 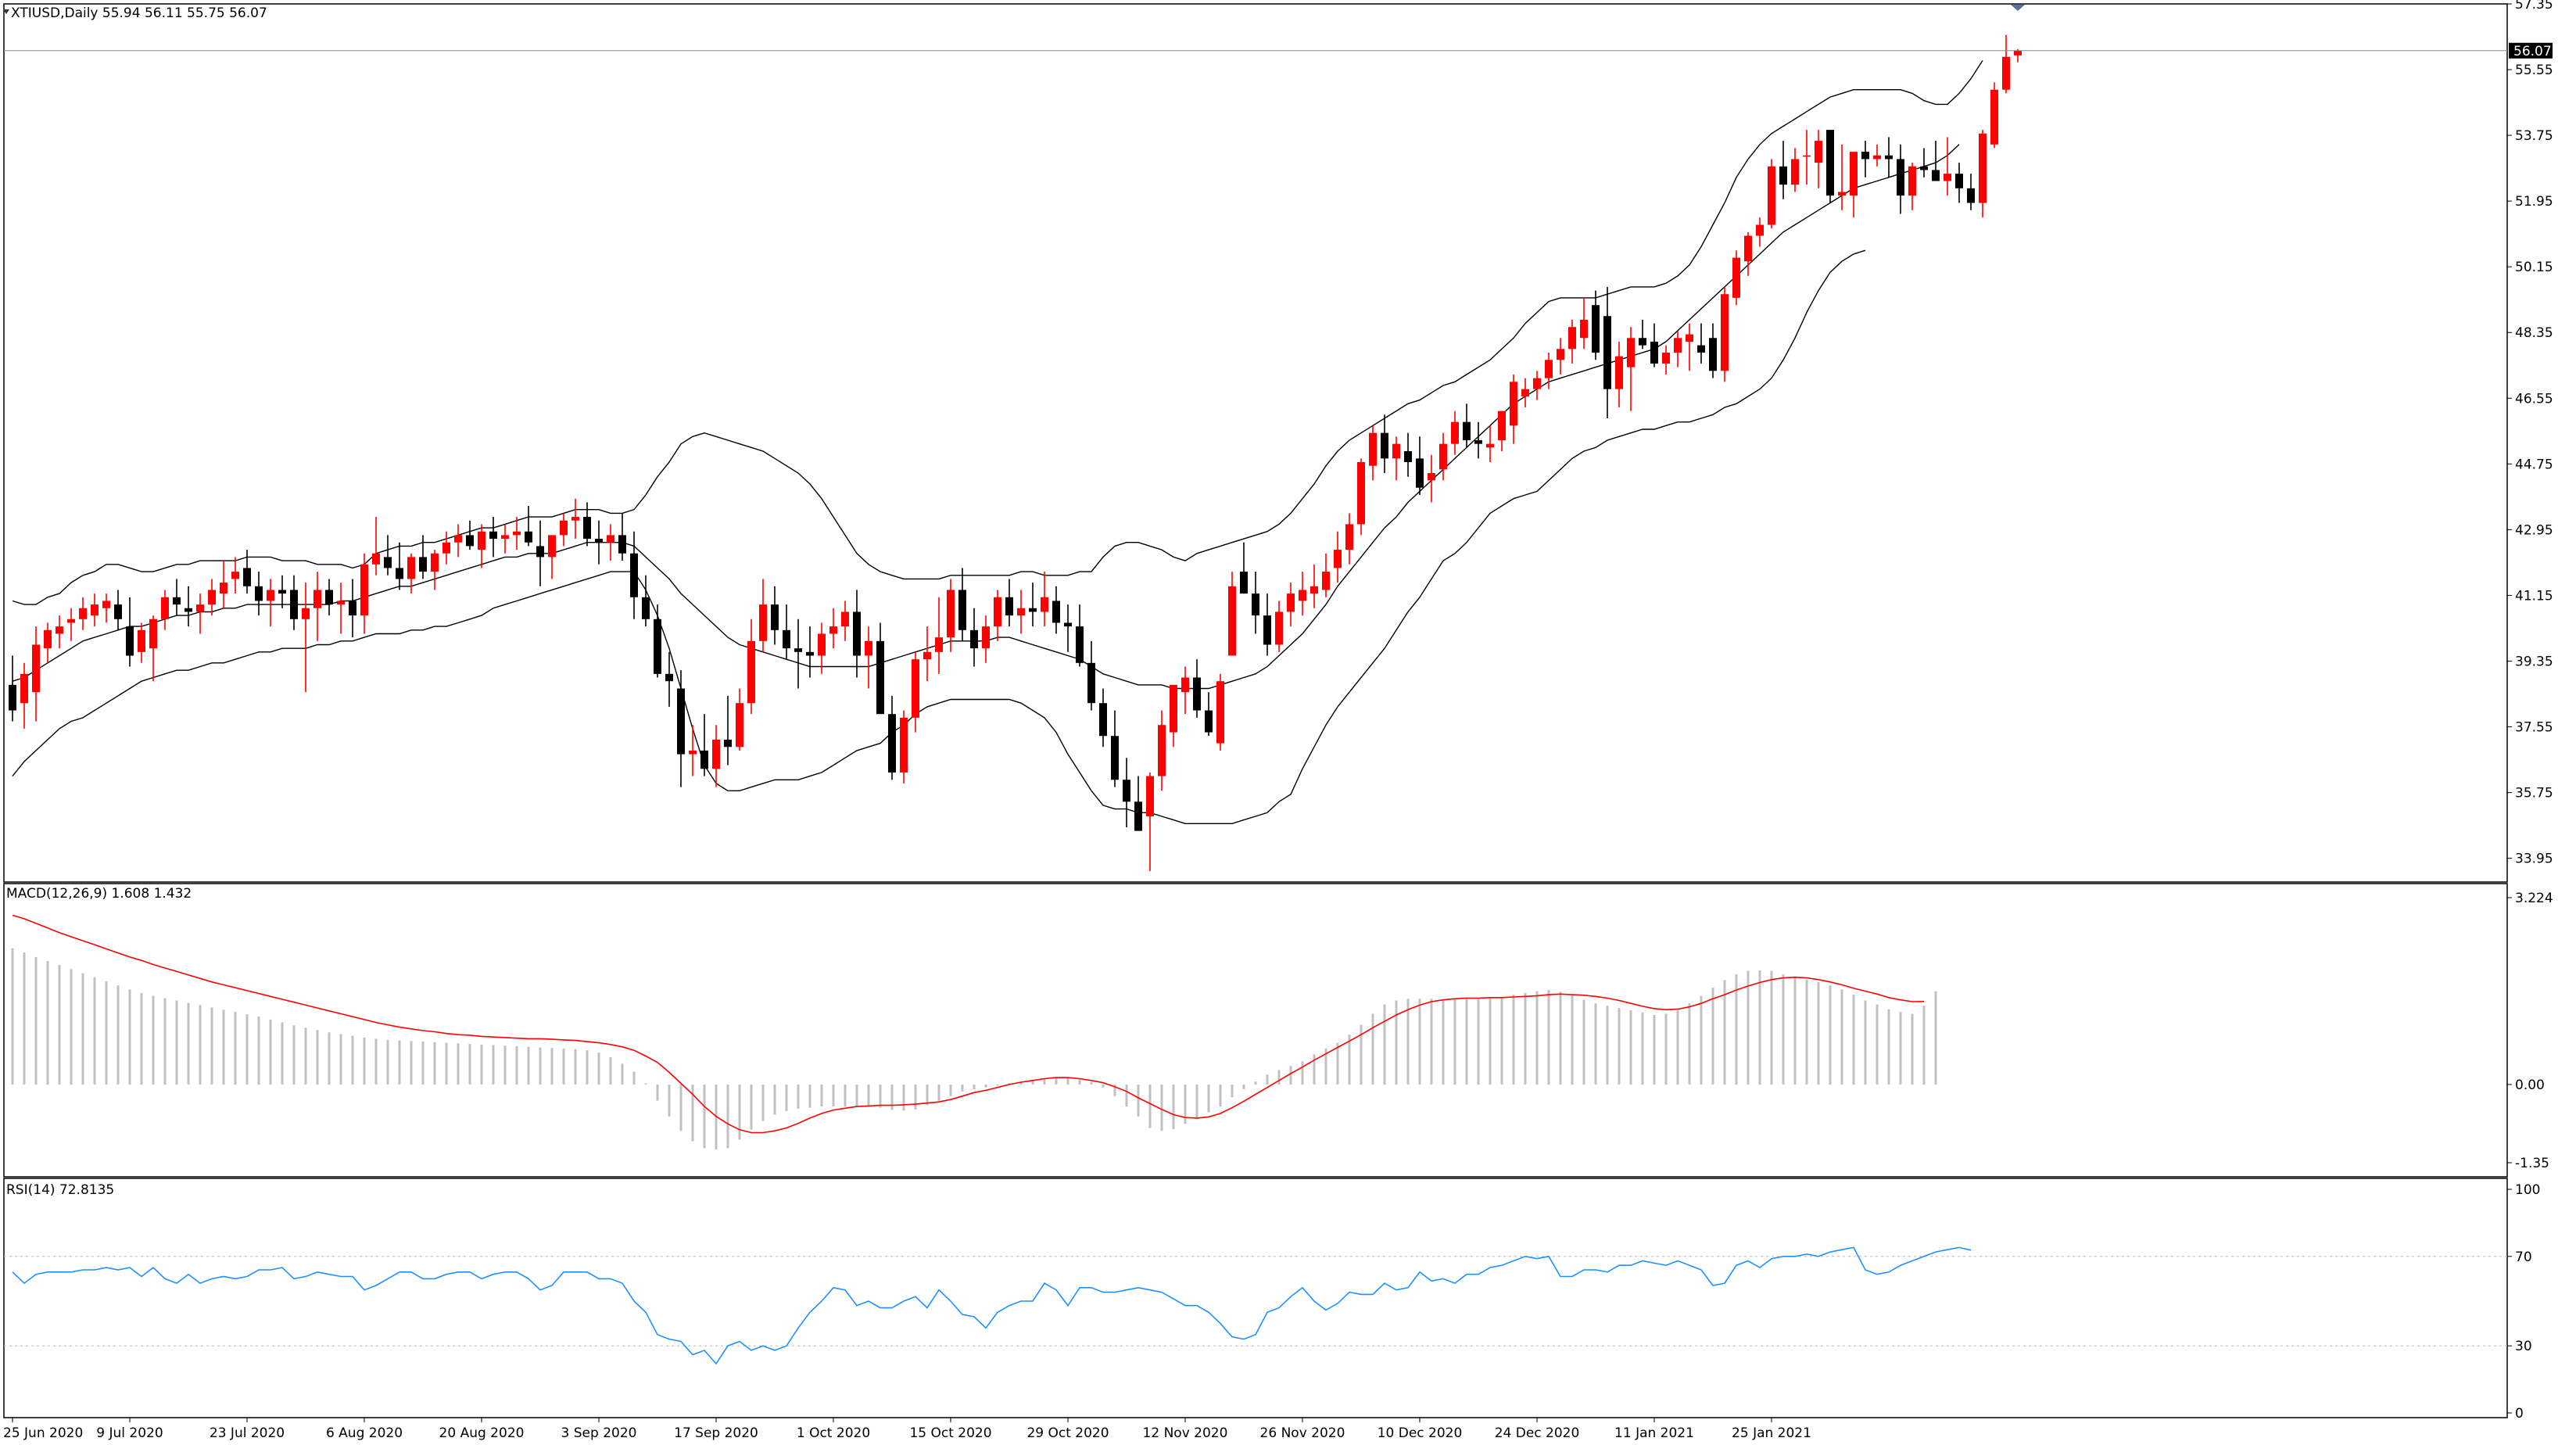 What do you see at coordinates (974, 1048) in the screenshot?
I see `macd-histogram` at bounding box center [974, 1048].